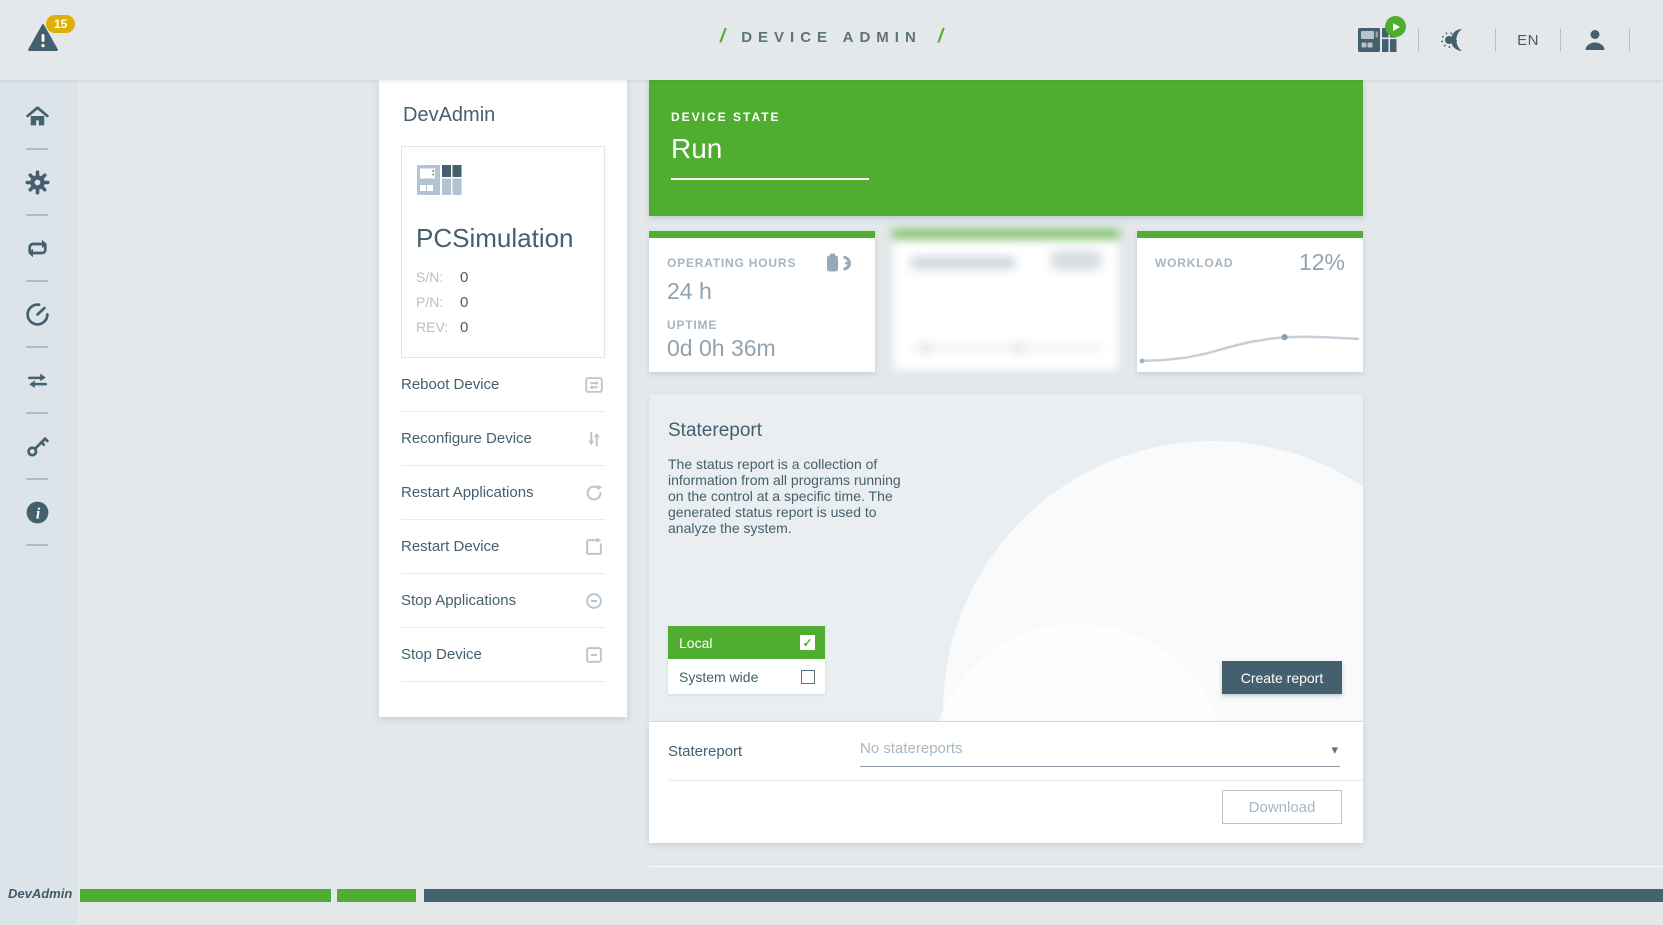 Image resolution: width=1663 pixels, height=925 pixels. What do you see at coordinates (1006, 782) in the screenshot?
I see `statereport-download-section: Statereport No statereports ▾ Download` at bounding box center [1006, 782].